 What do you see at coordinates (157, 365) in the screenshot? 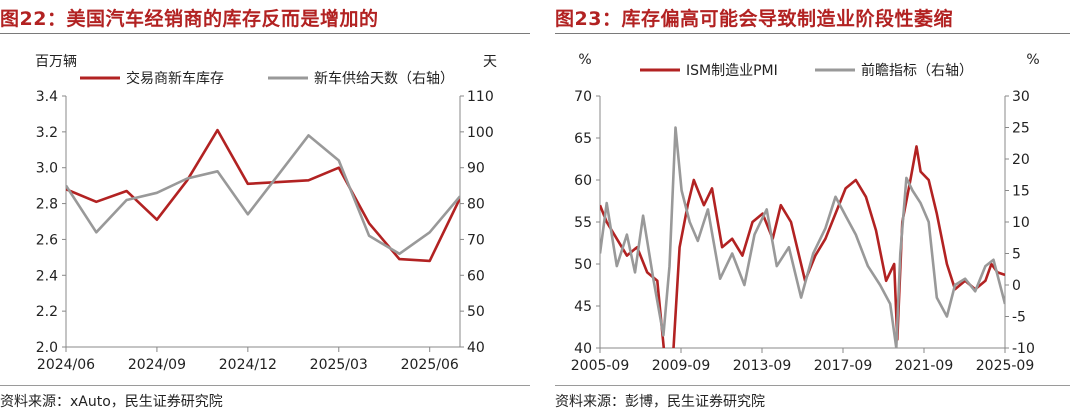
I see `x-tick-label: 2024/09` at bounding box center [157, 365].